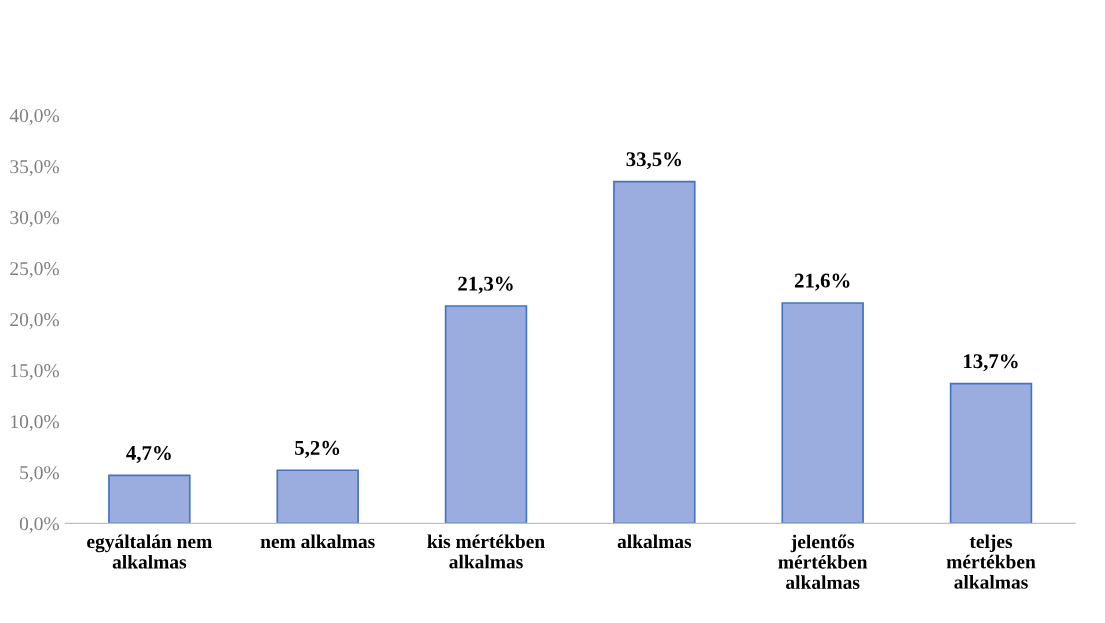  I want to click on data-label: 21,3%, so click(485, 285).